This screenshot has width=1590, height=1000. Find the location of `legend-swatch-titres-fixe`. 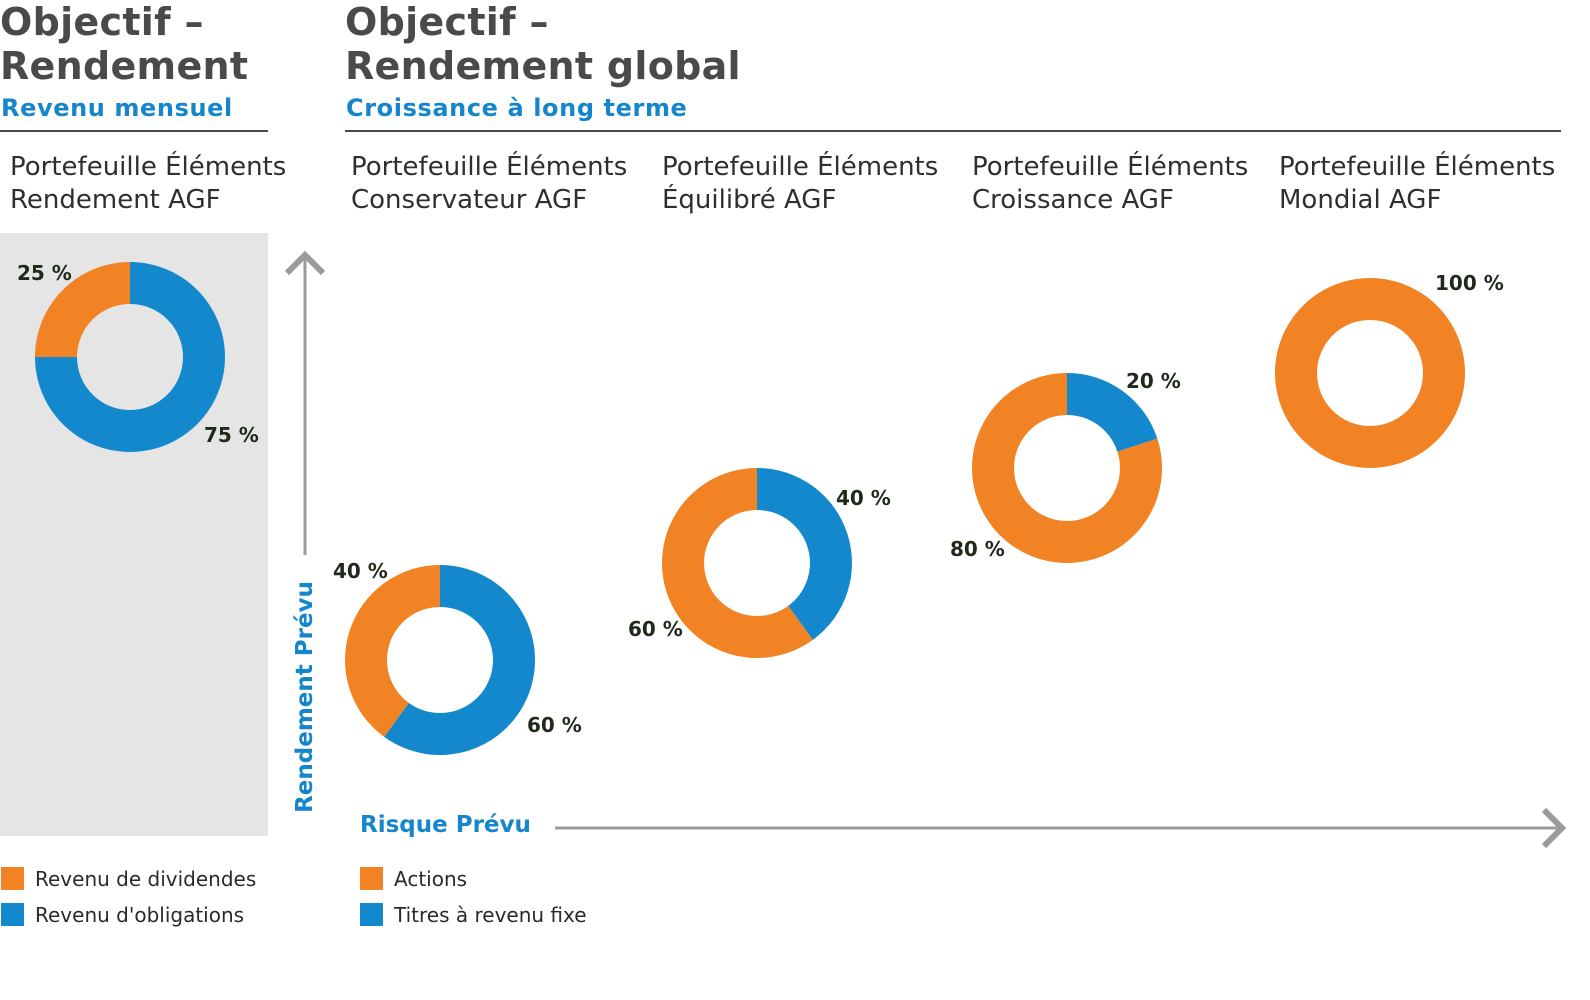

legend-swatch-titres-fixe is located at coordinates (371, 914).